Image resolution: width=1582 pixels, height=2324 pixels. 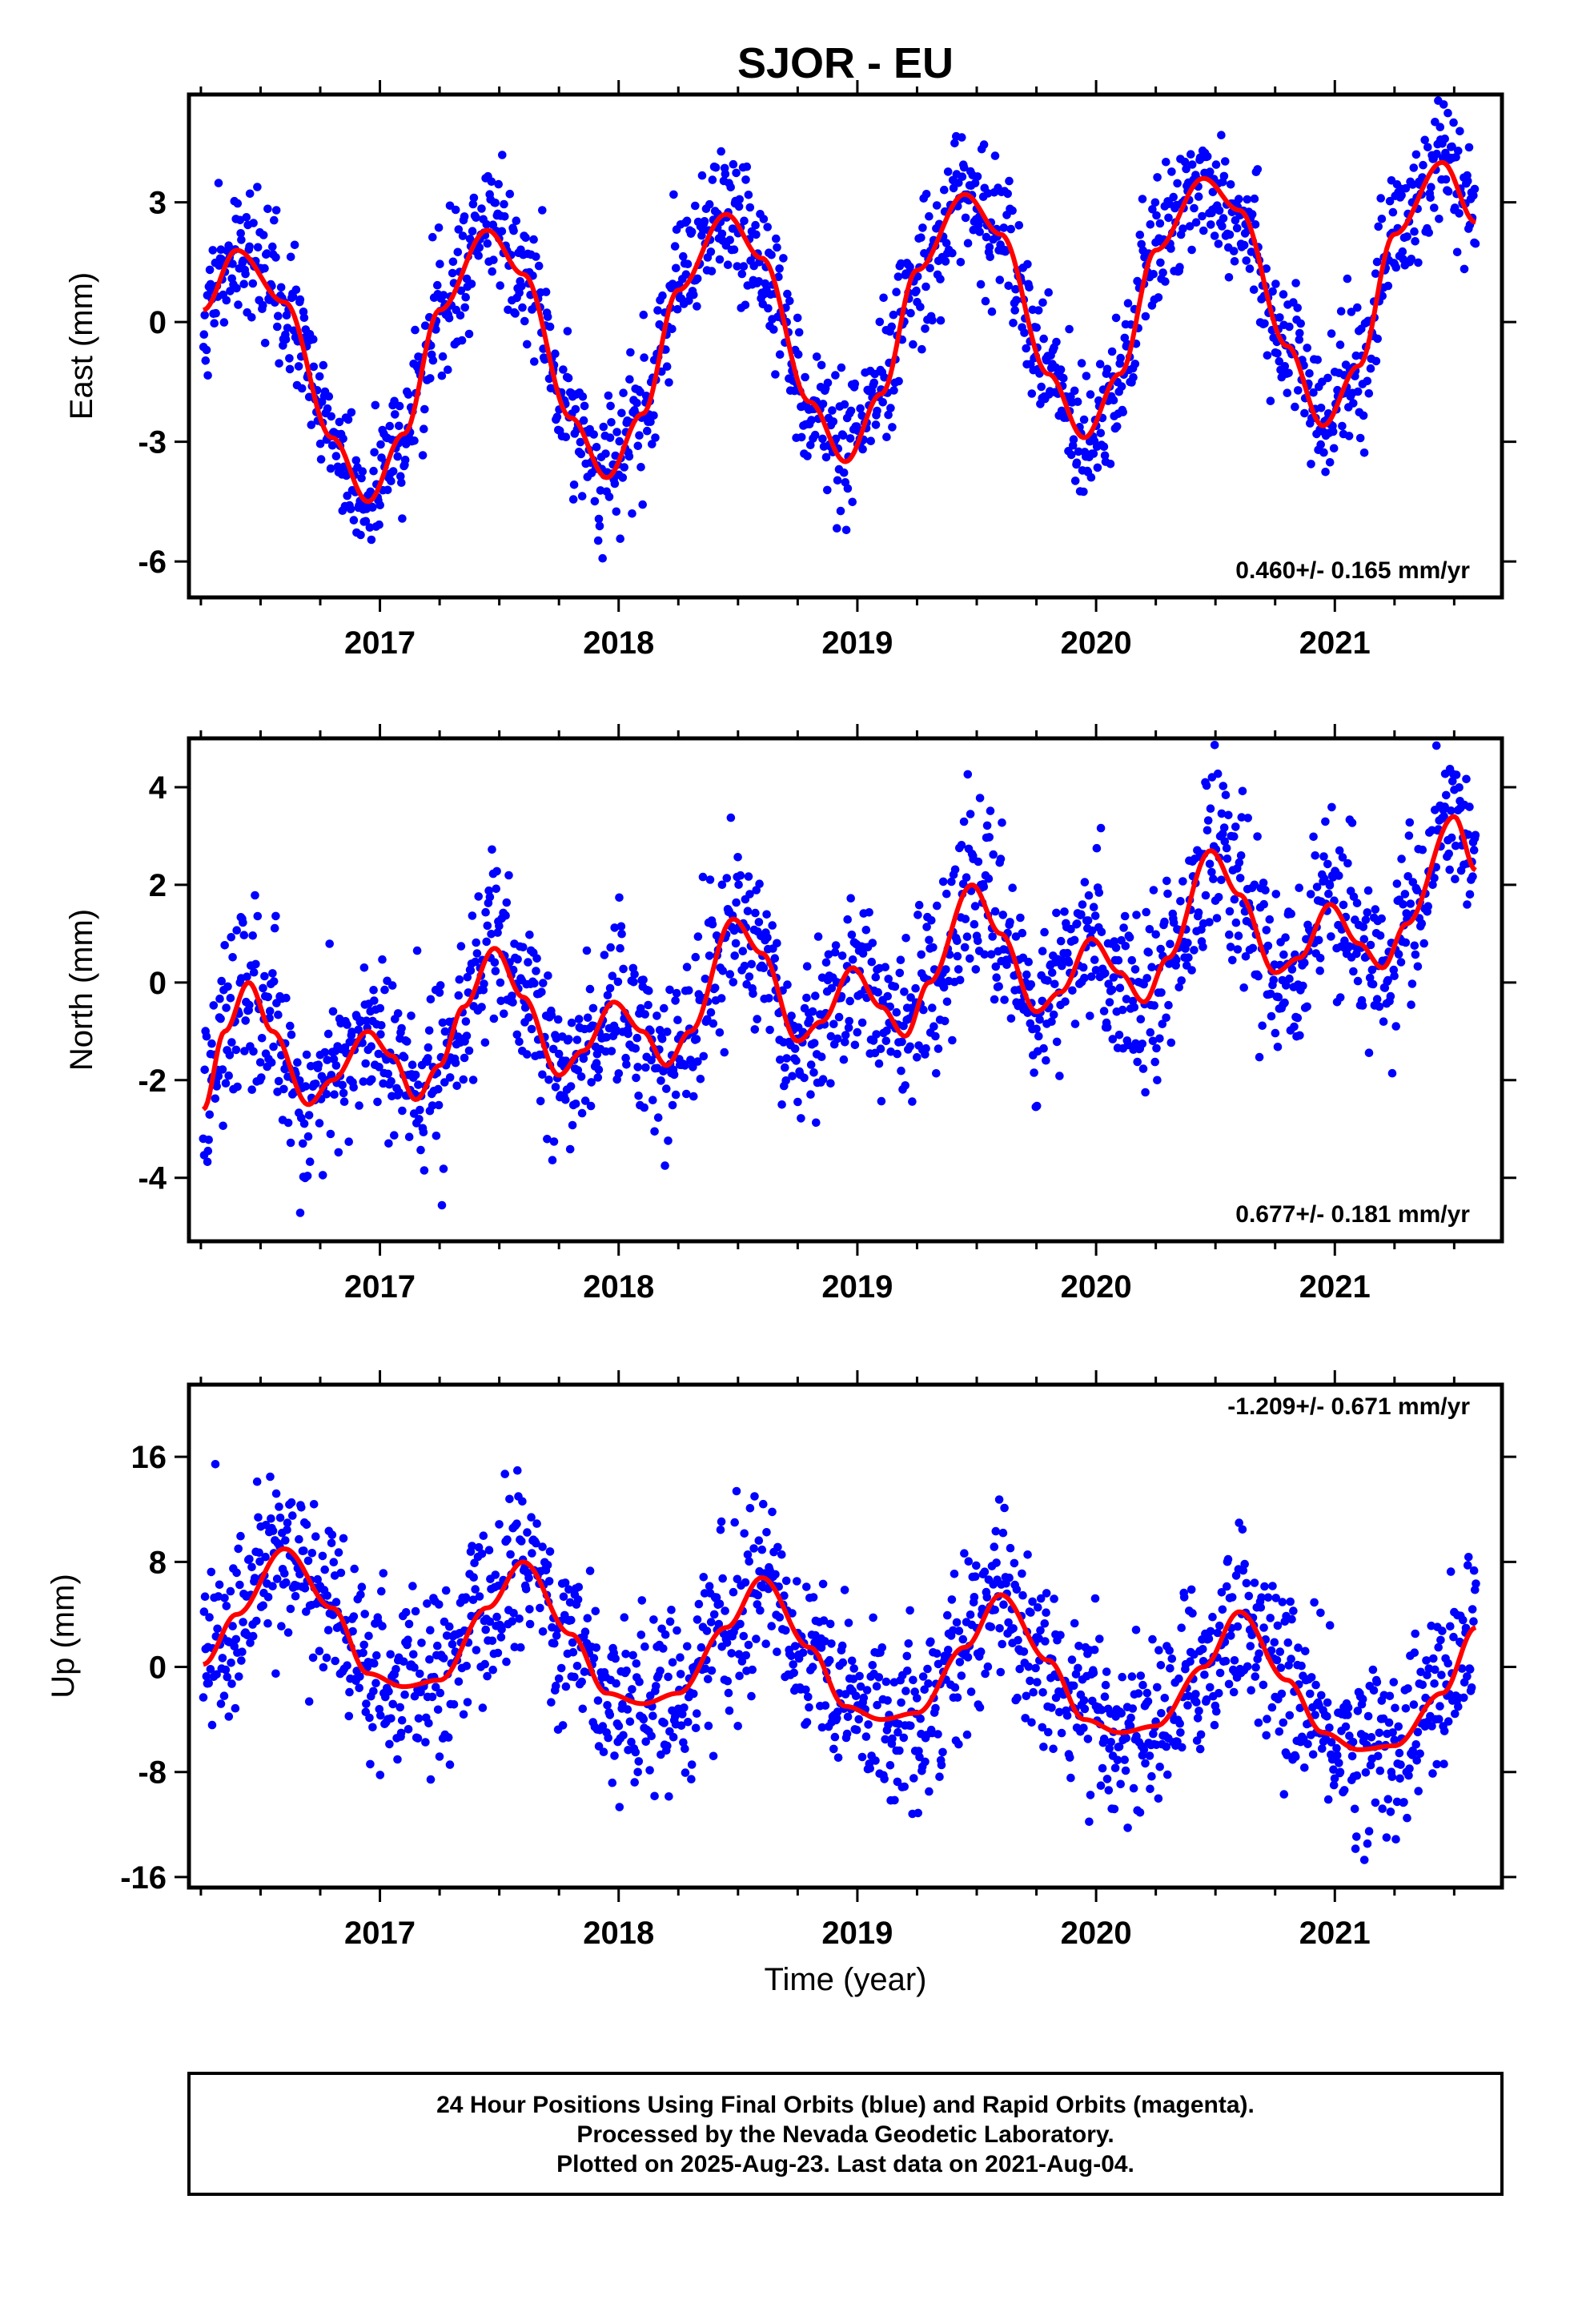 I want to click on x-tick-label: 2020, so click(x=1096, y=1934).